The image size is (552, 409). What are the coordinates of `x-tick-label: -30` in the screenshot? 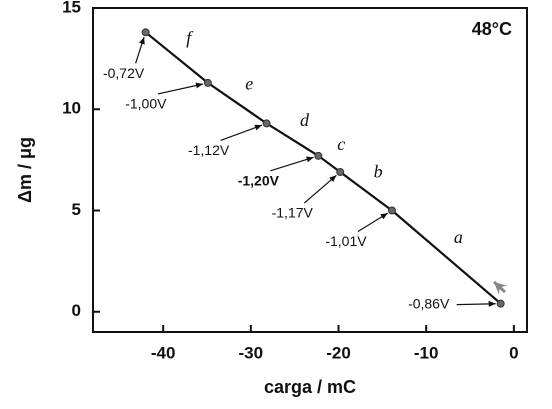 It's located at (251, 352).